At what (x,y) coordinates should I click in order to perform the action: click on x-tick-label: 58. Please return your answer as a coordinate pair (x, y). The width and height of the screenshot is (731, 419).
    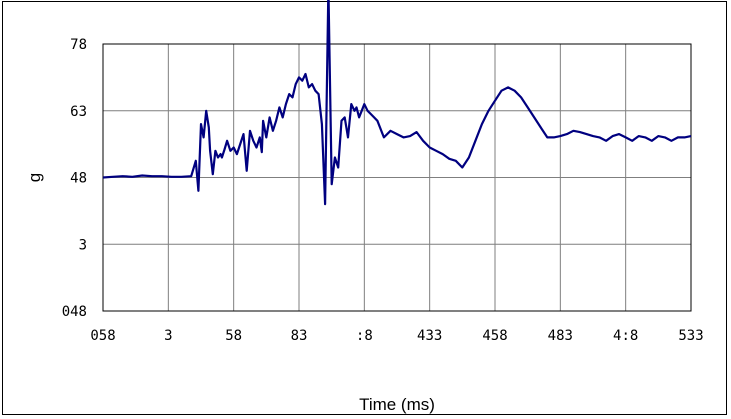
    Looking at the image, I should click on (233, 336).